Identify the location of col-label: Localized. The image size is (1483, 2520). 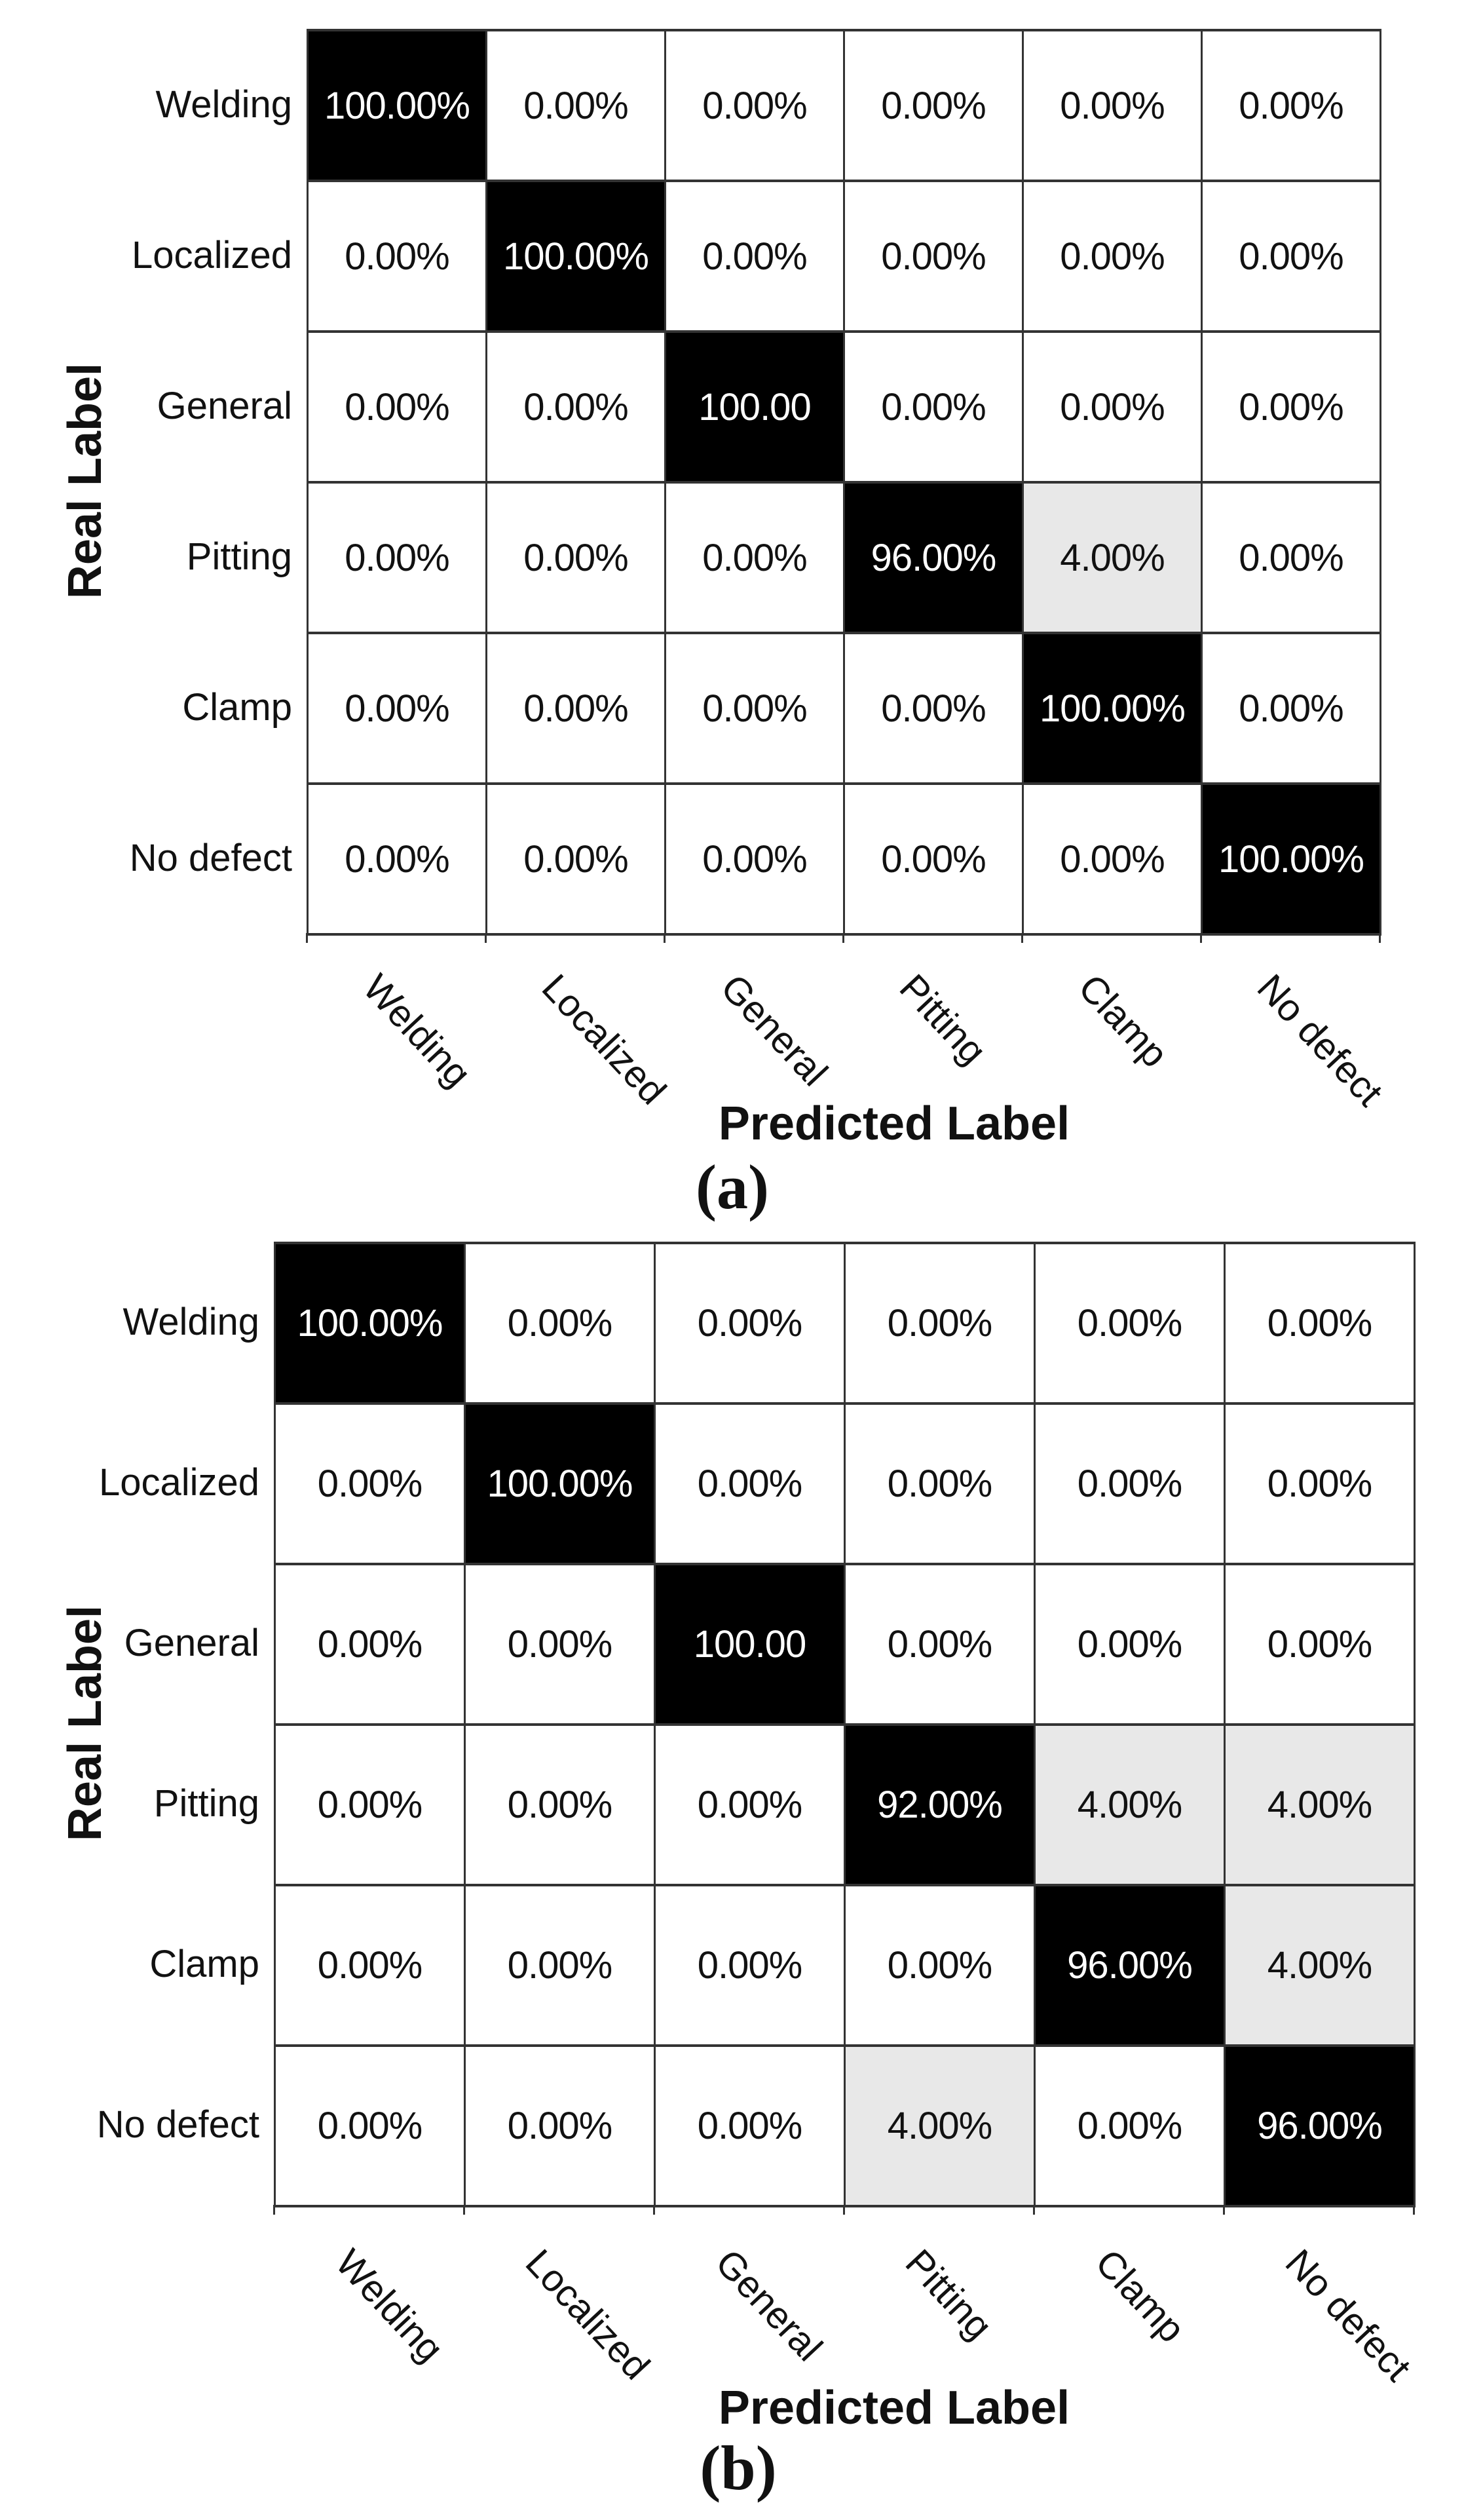
(587, 2314).